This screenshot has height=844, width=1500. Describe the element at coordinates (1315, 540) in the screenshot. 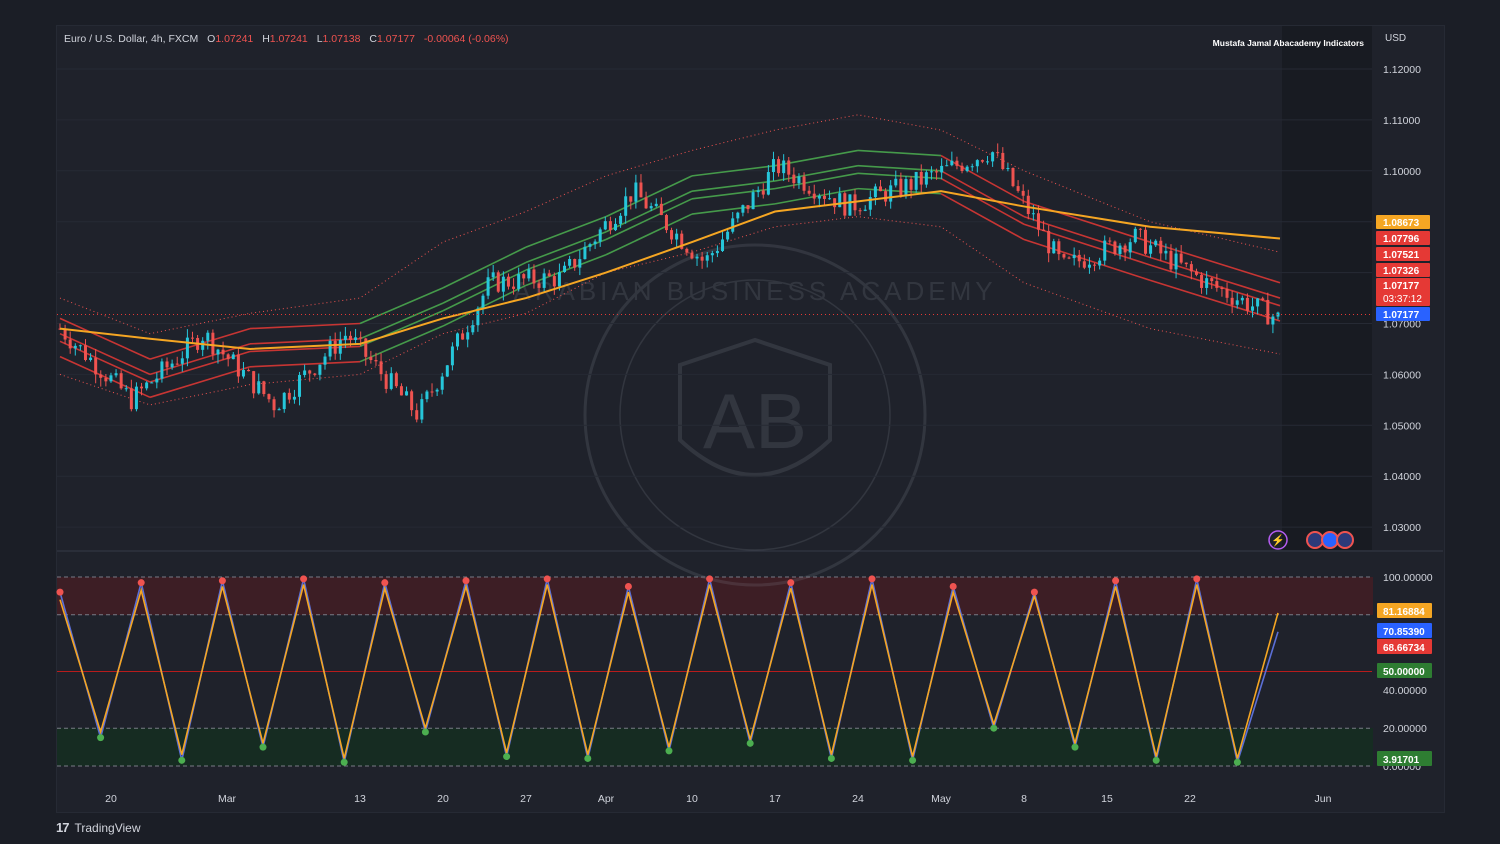

I see `us-flag-icon` at that location.